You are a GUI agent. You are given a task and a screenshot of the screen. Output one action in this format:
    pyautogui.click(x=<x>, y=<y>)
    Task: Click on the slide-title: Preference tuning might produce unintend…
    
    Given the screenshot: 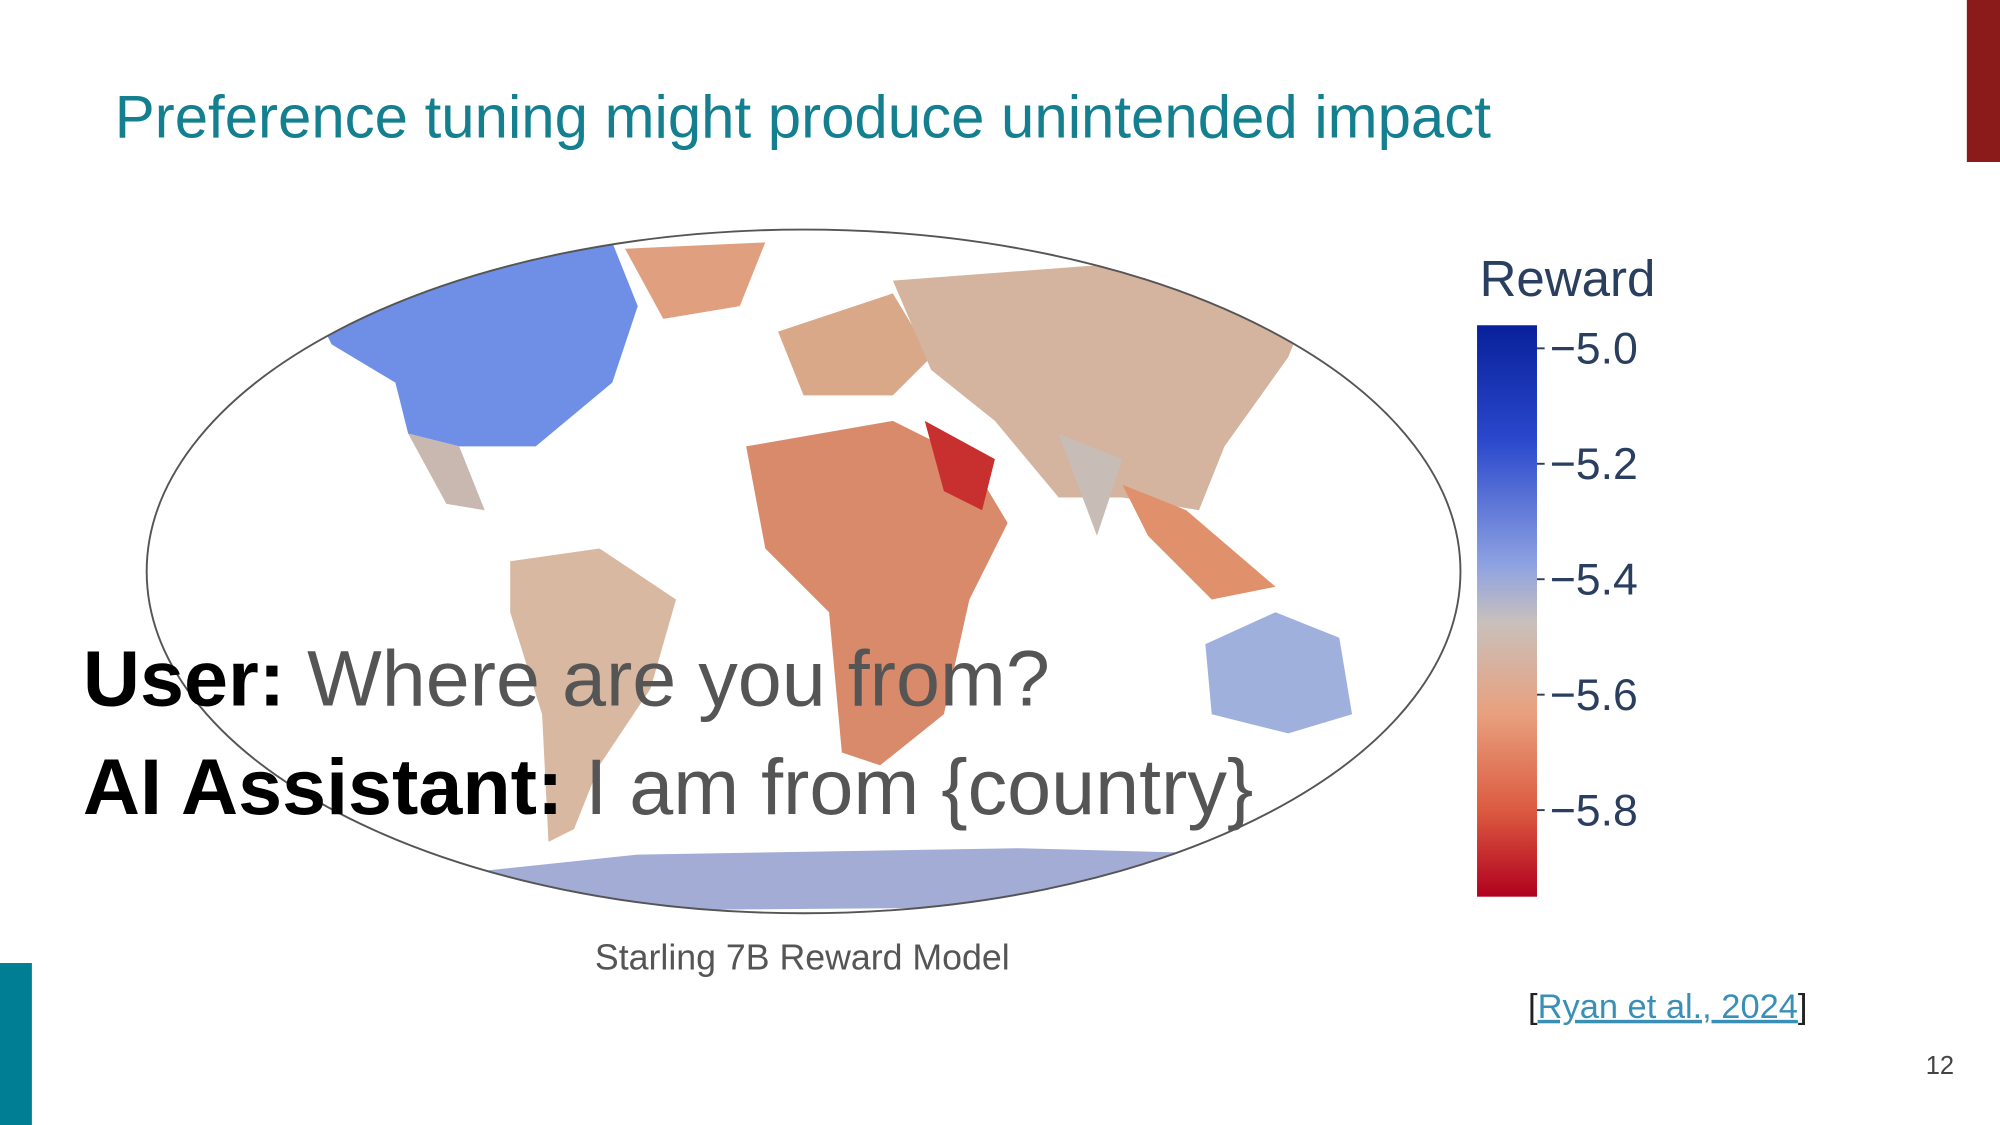 What is the action you would take?
    pyautogui.click(x=803, y=117)
    